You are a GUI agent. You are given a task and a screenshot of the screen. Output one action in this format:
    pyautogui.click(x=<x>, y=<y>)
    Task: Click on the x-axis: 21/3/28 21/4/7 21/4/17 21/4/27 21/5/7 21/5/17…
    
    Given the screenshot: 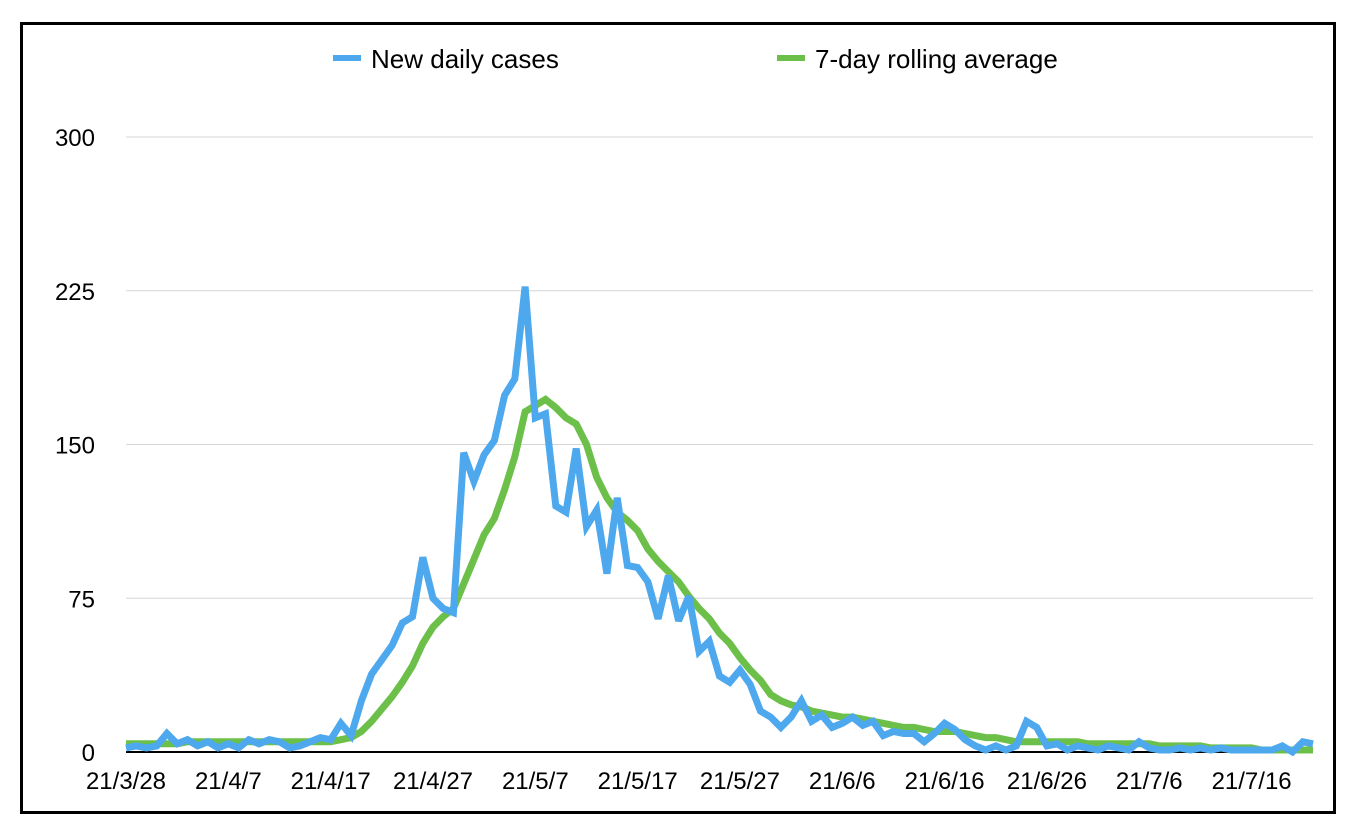 What is the action you would take?
    pyautogui.click(x=699, y=773)
    